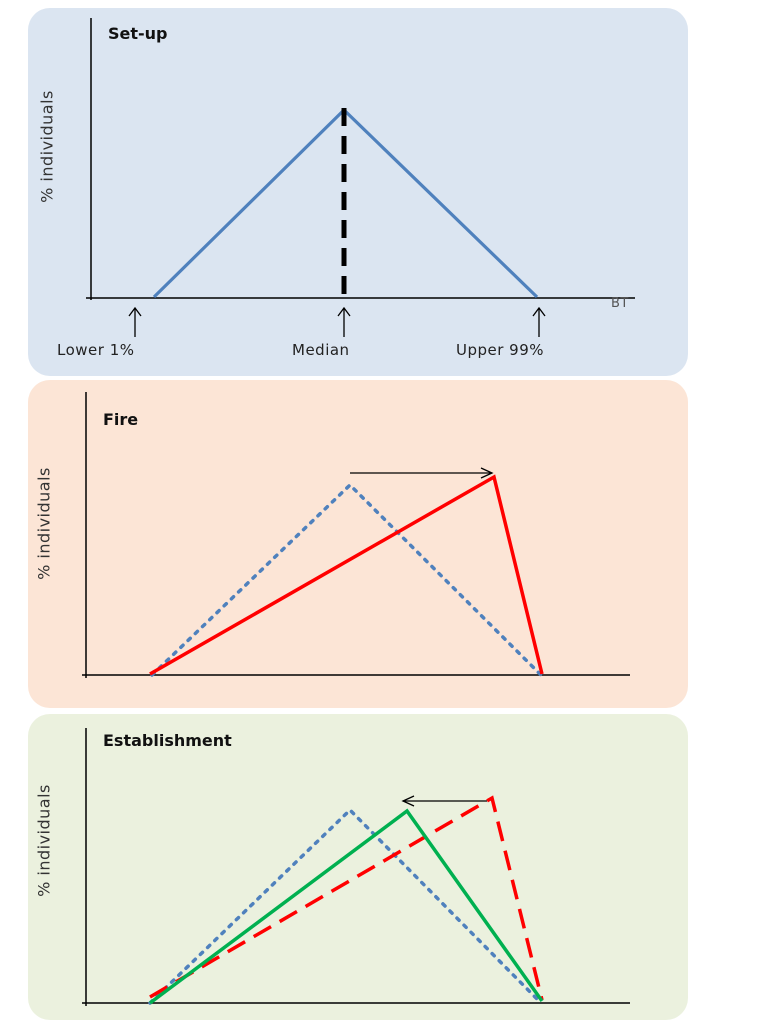 The image size is (770, 1027). Describe the element at coordinates (44, 840) in the screenshot. I see `establishment-y-axis-label: % individuals` at that location.